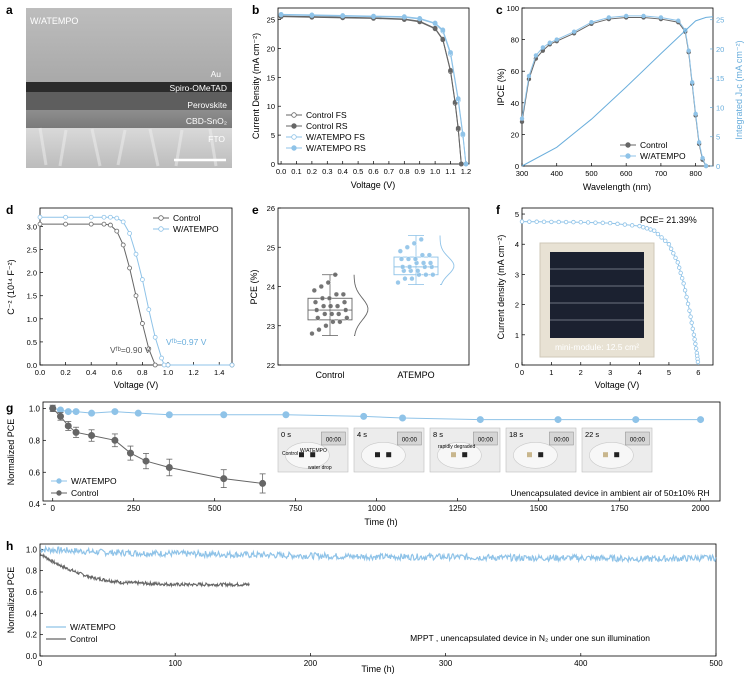 The image size is (748, 676). I want to click on x-tick-label: 500, so click(591, 173).